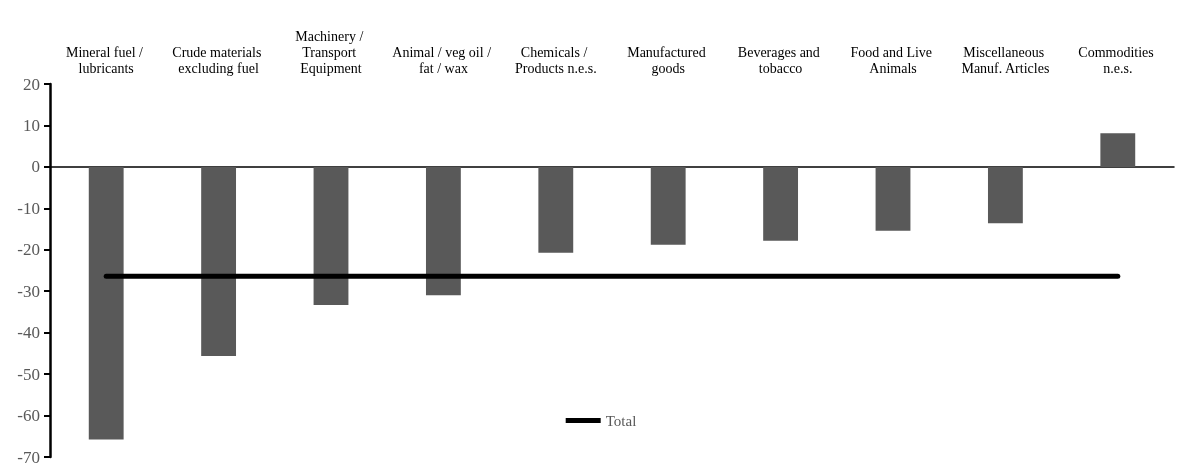 This screenshot has width=1202, height=475. Describe the element at coordinates (1005, 60) in the screenshot. I see `x-tick-label: Miscellaneous Manuf. Articles` at that location.